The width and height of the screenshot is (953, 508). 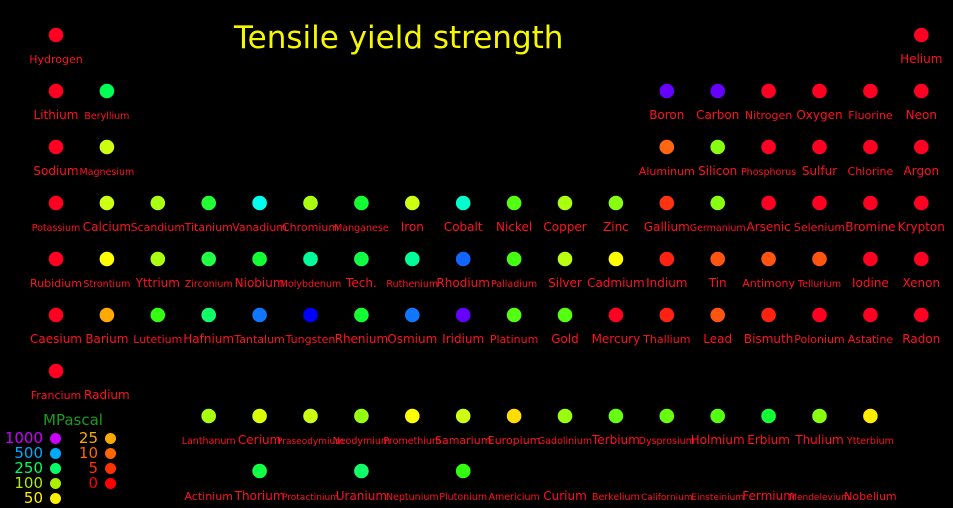 I want to click on legend-item-1000: 1000, so click(x=30, y=438).